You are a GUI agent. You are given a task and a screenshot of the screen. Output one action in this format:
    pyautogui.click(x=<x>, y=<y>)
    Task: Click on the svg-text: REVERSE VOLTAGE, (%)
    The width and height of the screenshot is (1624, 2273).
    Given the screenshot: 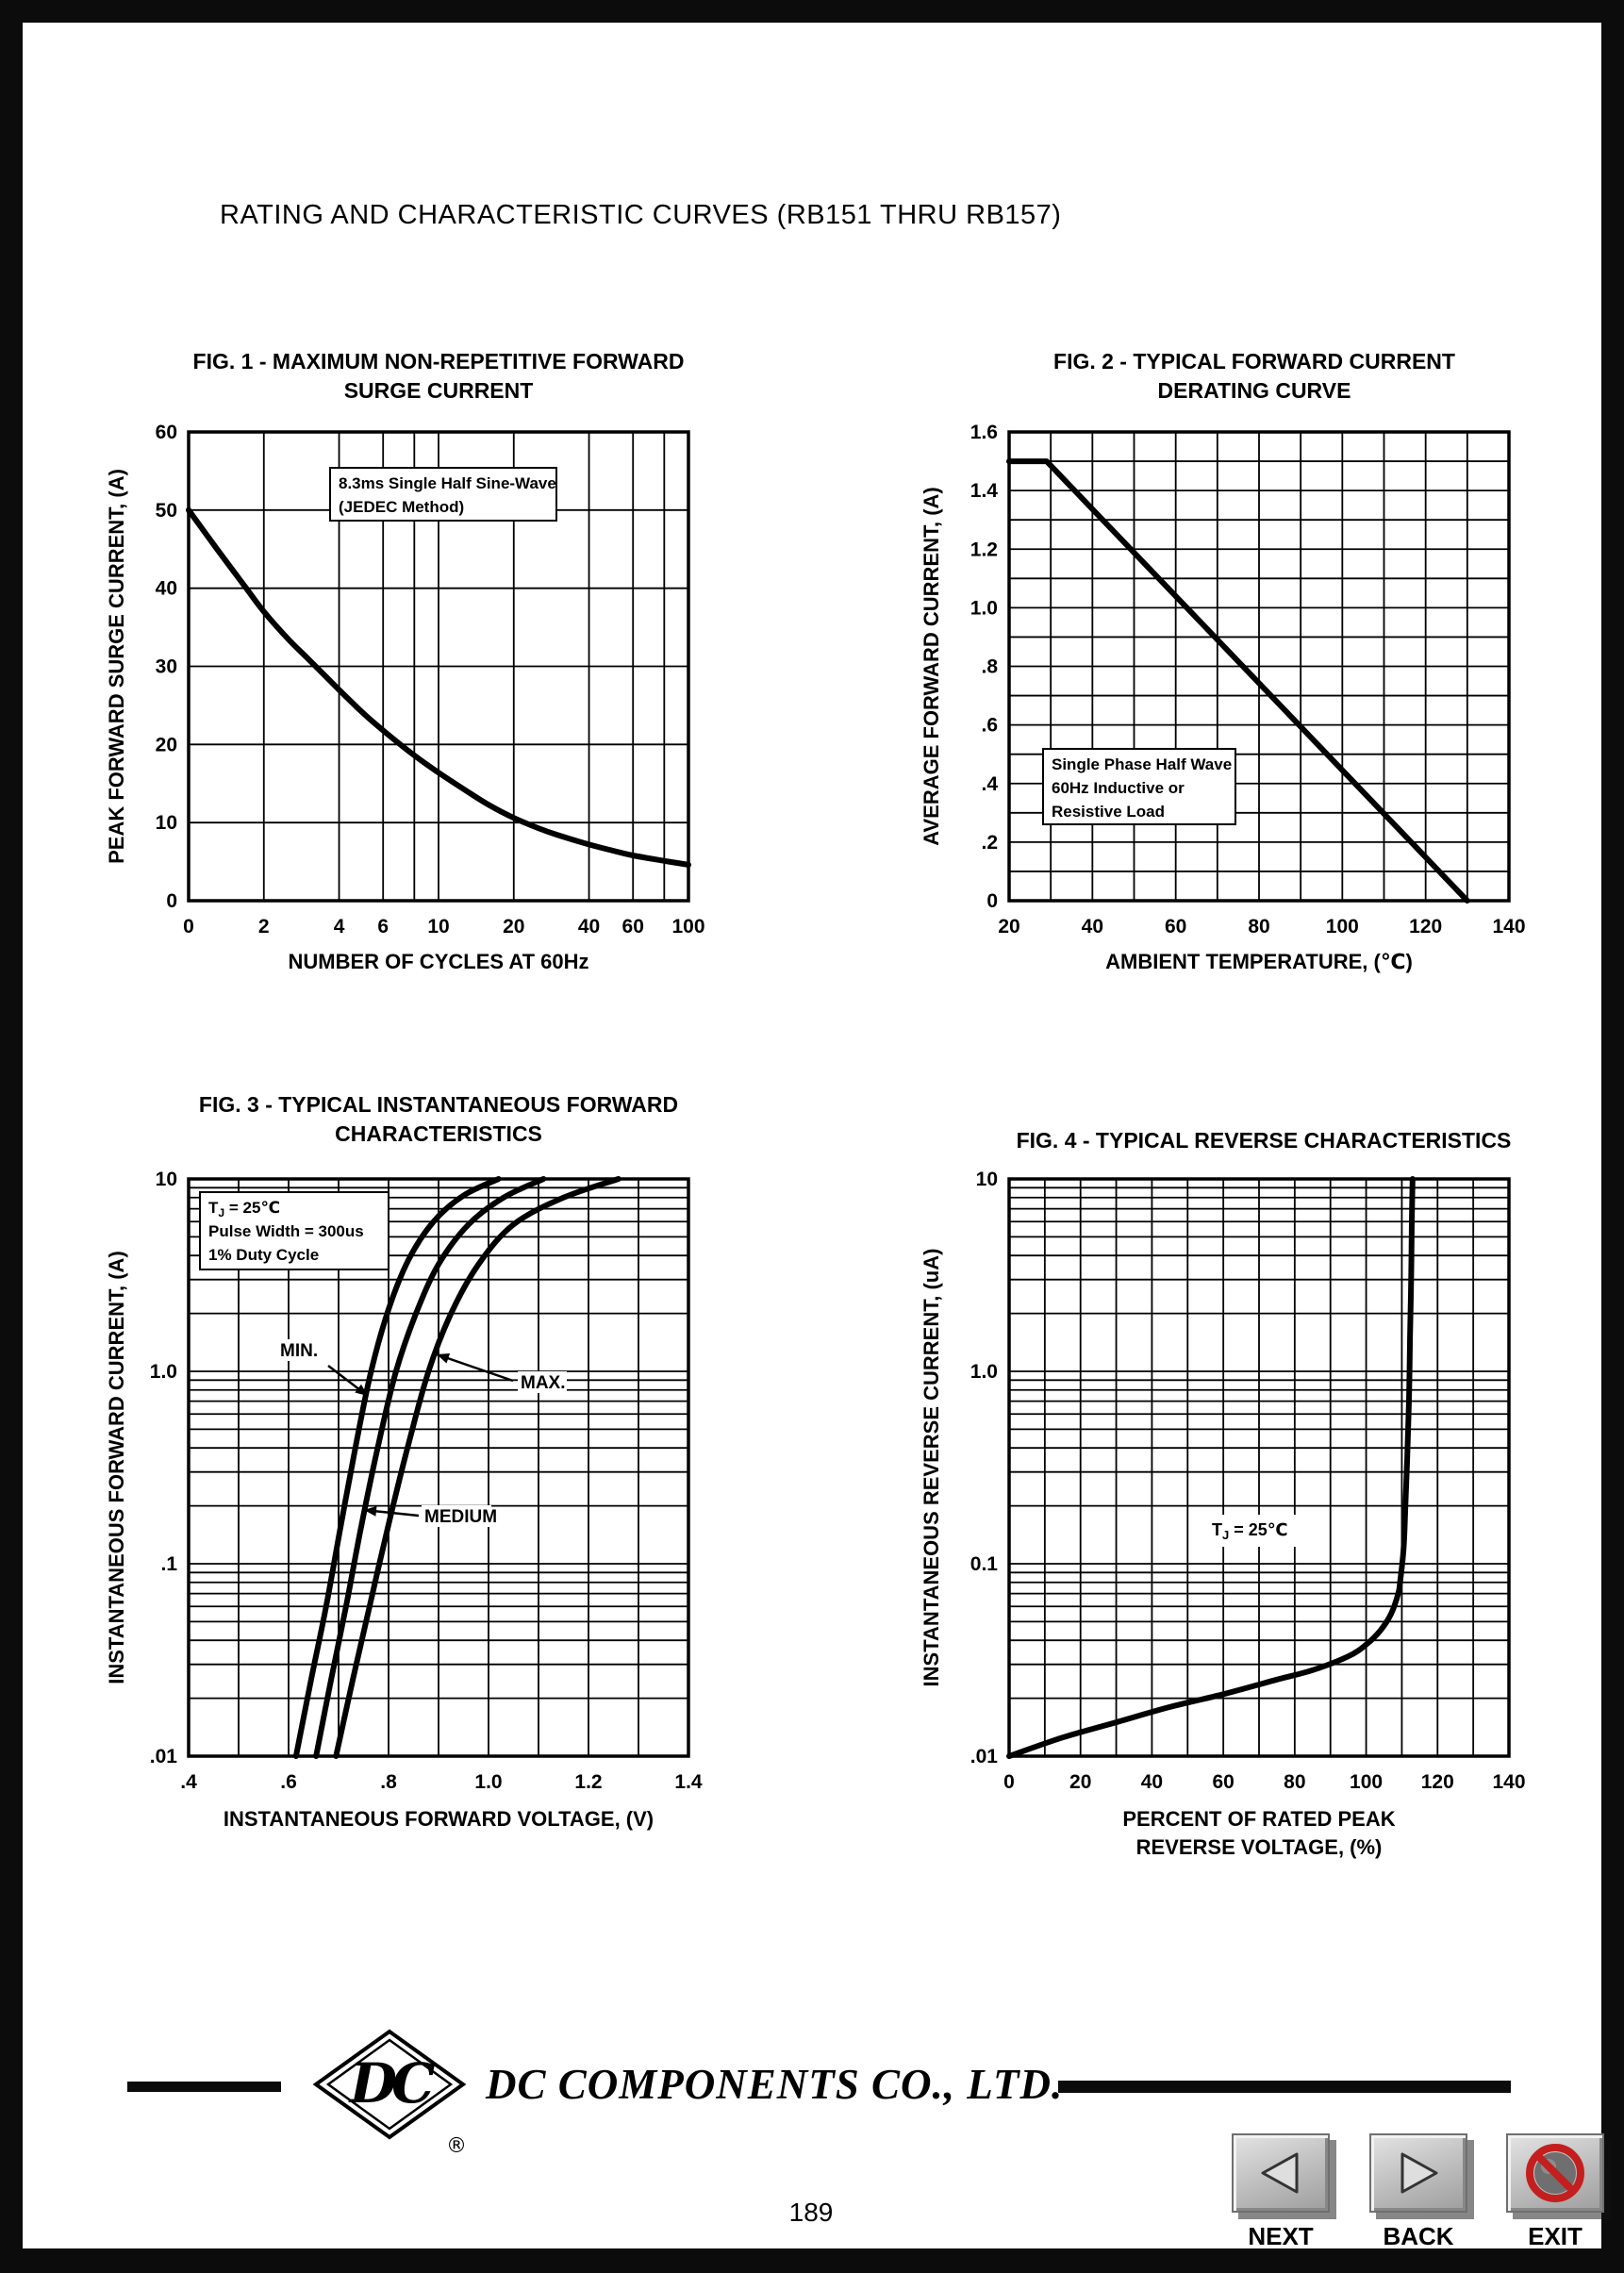 What is the action you would take?
    pyautogui.click(x=1259, y=1847)
    